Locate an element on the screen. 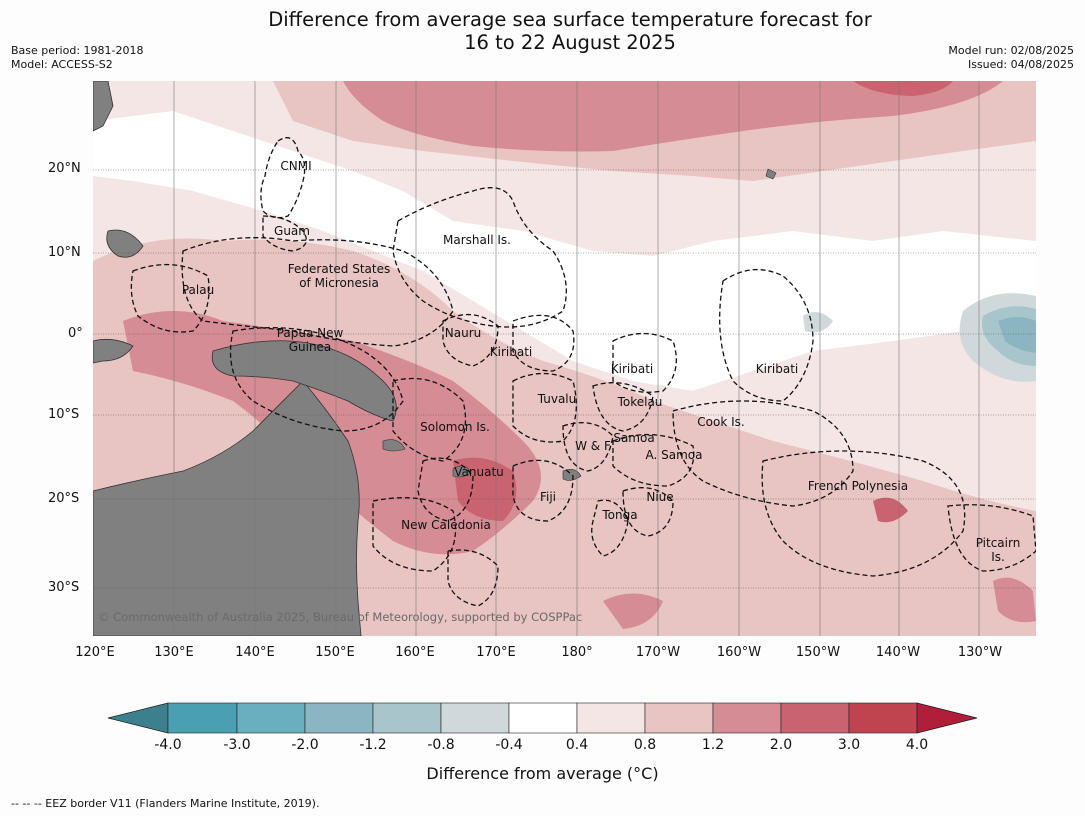 This screenshot has width=1085, height=816. colorbar-title: Difference from average (°C) is located at coordinates (542, 773).